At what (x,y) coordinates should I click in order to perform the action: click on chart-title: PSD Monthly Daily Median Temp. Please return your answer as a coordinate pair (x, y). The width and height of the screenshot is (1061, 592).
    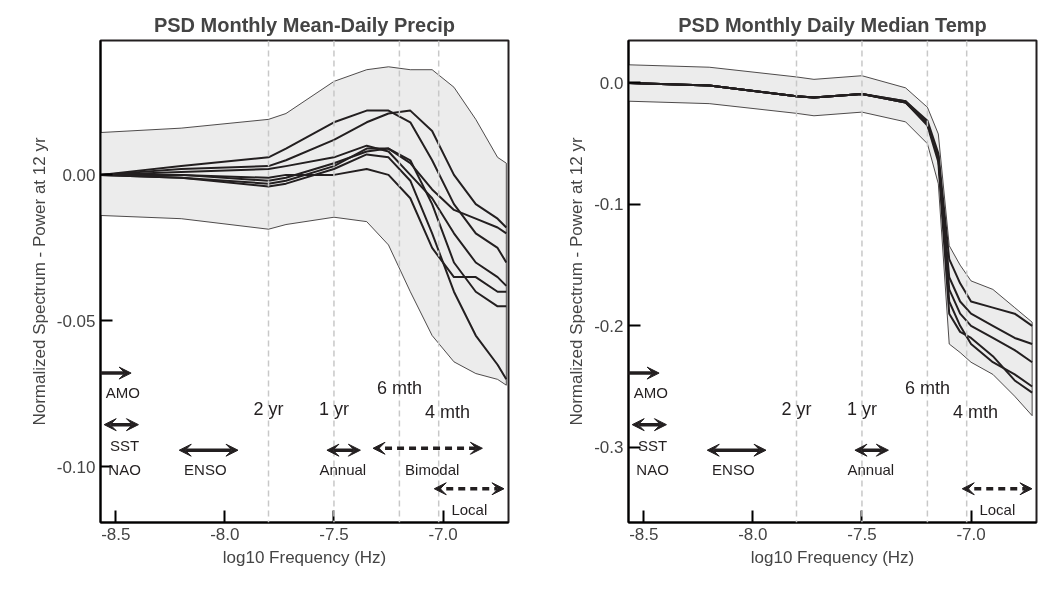
    Looking at the image, I should click on (832, 24).